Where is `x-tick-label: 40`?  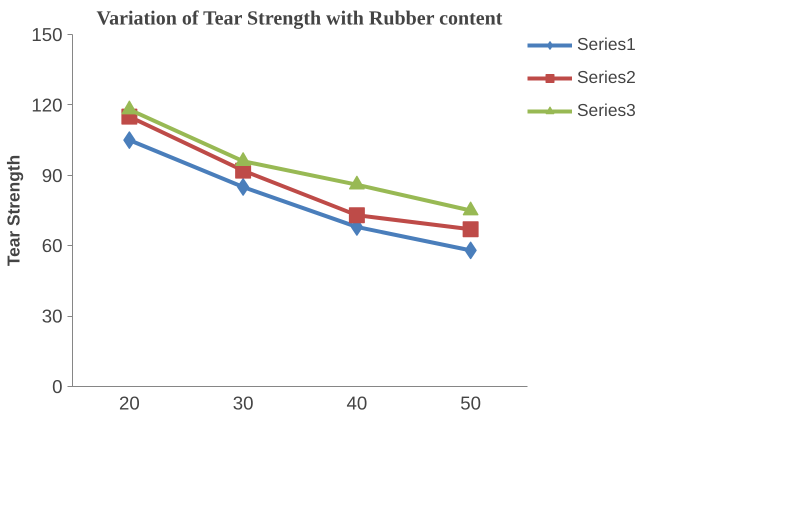 x-tick-label: 40 is located at coordinates (357, 403).